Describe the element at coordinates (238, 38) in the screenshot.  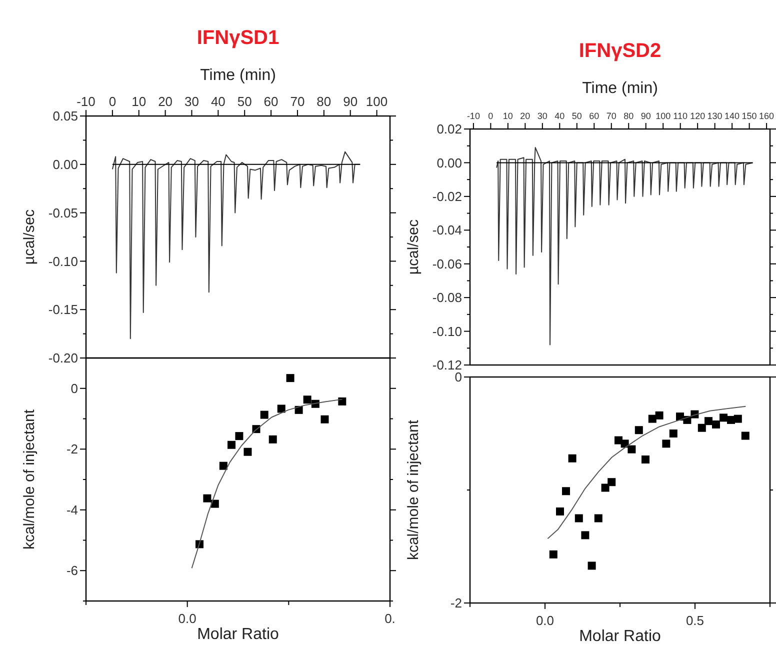
I see `chart-title: IFNγSD1` at that location.